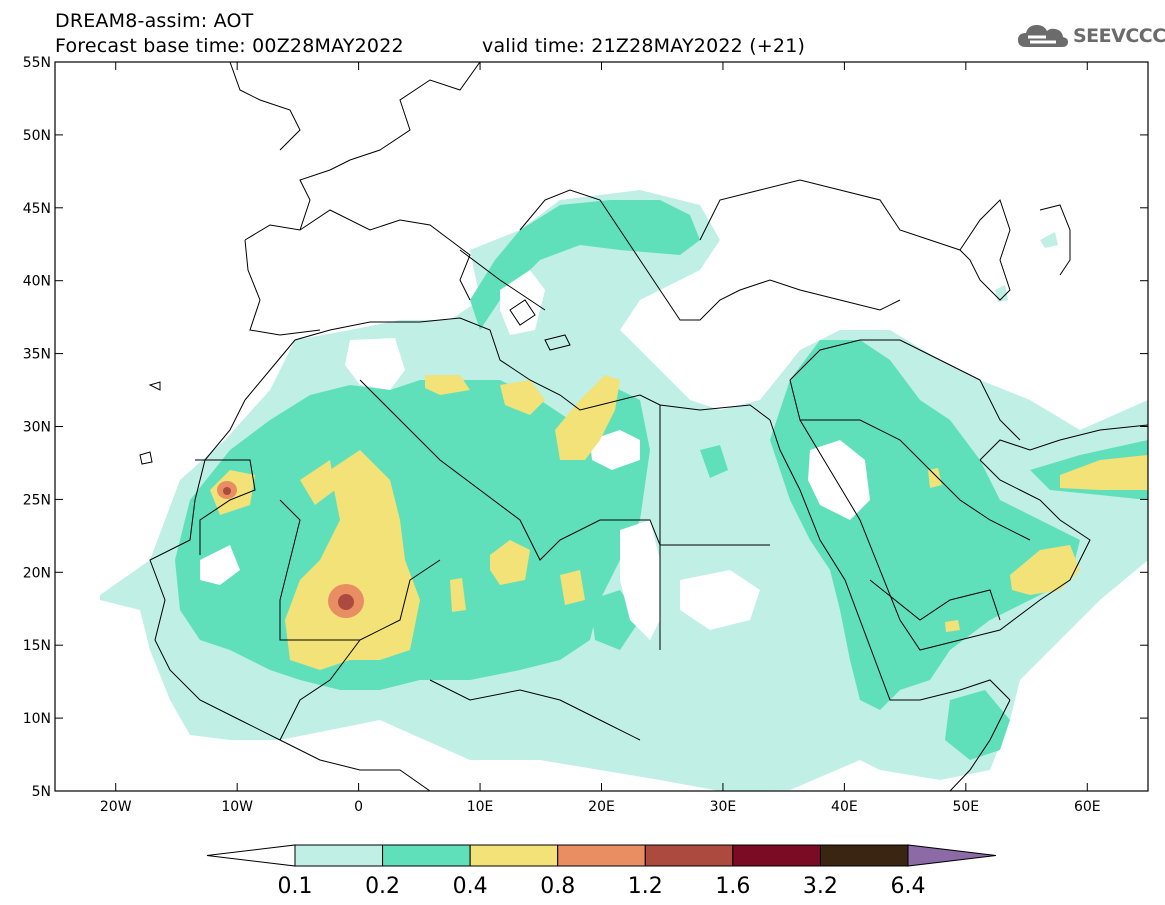 This screenshot has width=1165, height=905. I want to click on colorbar-level-label: 1.6, so click(732, 886).